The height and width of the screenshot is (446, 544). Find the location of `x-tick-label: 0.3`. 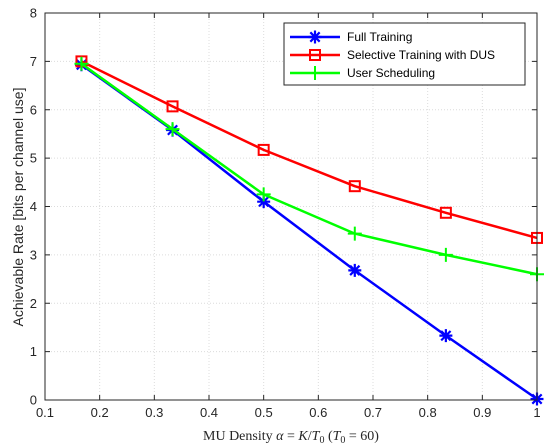

x-tick-label: 0.3 is located at coordinates (154, 412).